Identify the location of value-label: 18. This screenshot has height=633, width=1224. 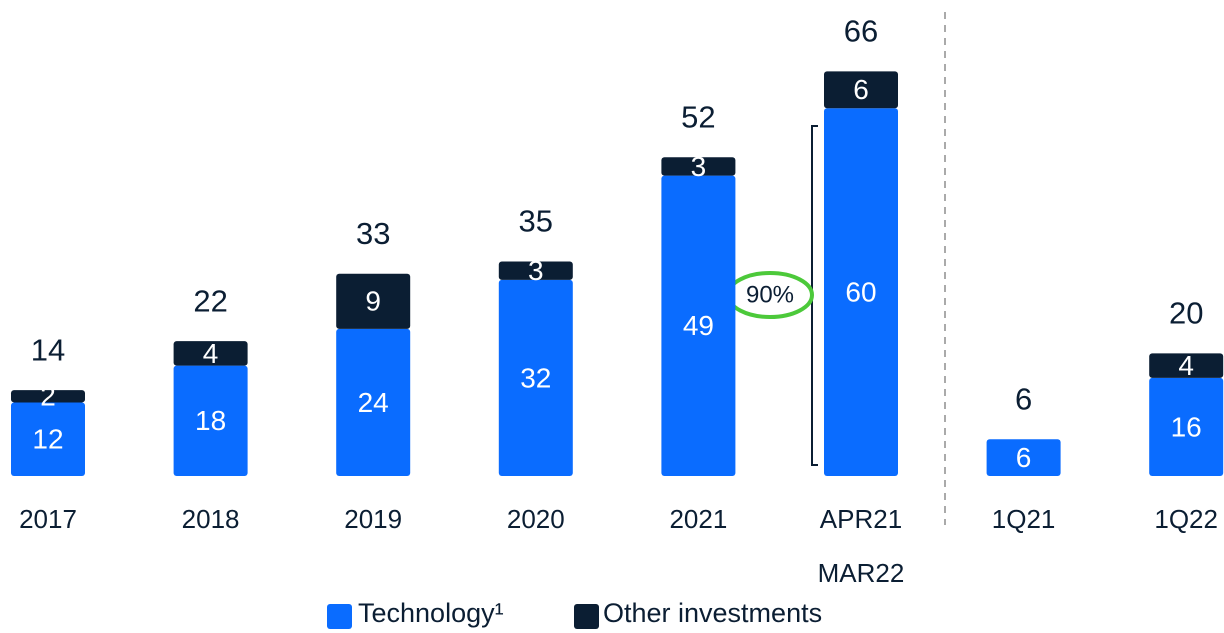
(210, 420).